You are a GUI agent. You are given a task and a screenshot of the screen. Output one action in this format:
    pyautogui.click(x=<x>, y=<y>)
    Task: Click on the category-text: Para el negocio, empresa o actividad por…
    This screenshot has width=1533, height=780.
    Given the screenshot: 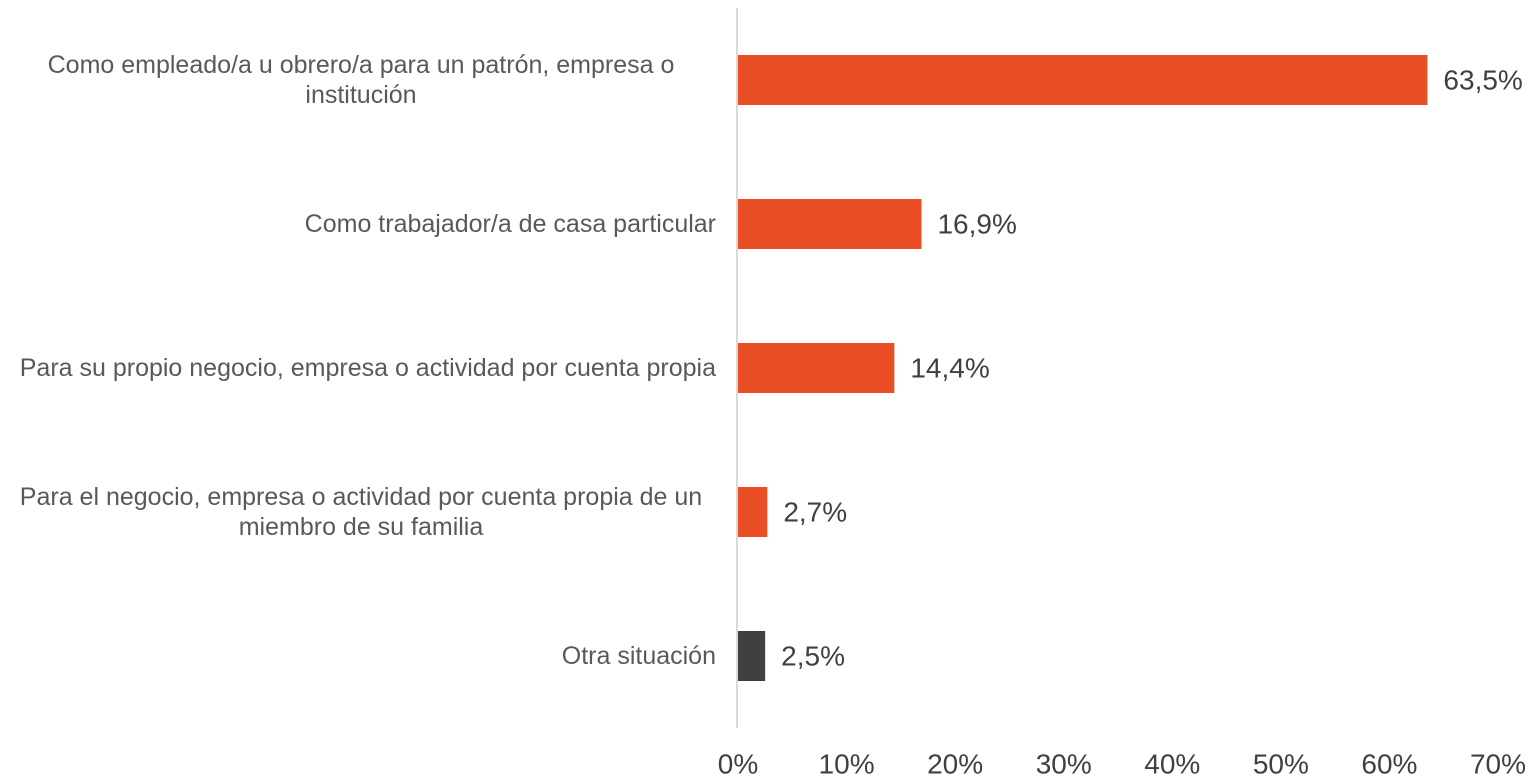 What is the action you would take?
    pyautogui.click(x=361, y=512)
    